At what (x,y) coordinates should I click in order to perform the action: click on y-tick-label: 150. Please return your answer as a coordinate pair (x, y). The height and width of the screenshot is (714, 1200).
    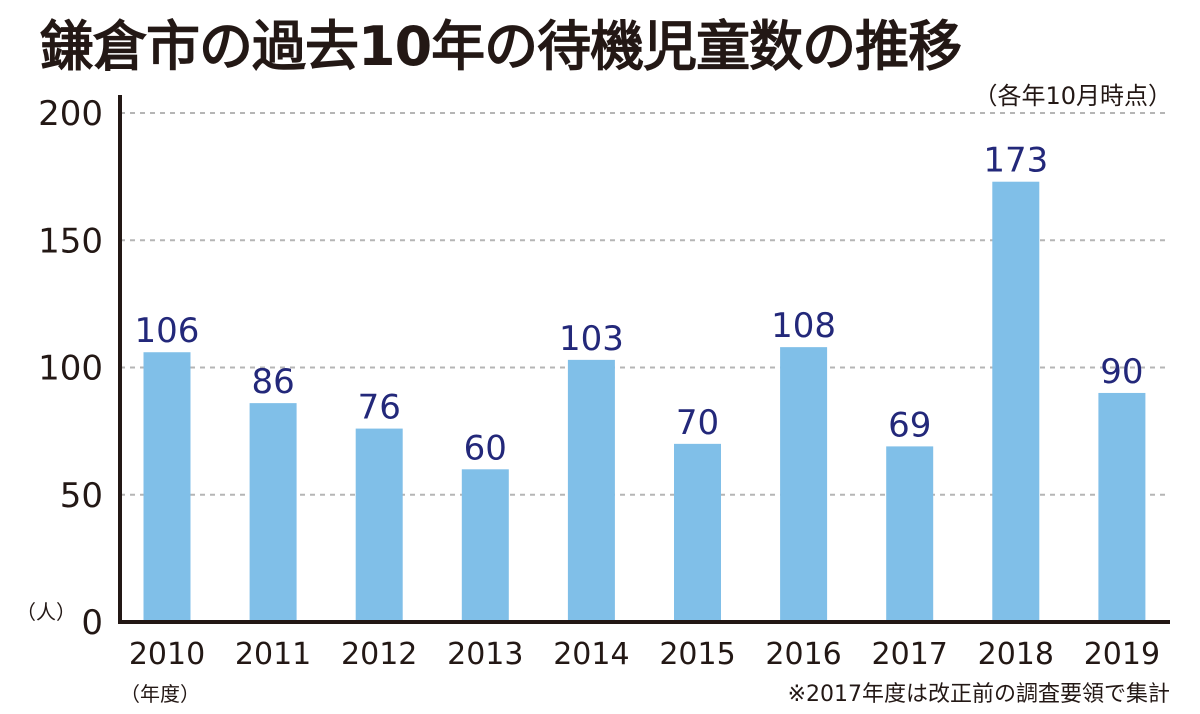
    Looking at the image, I should click on (70, 241).